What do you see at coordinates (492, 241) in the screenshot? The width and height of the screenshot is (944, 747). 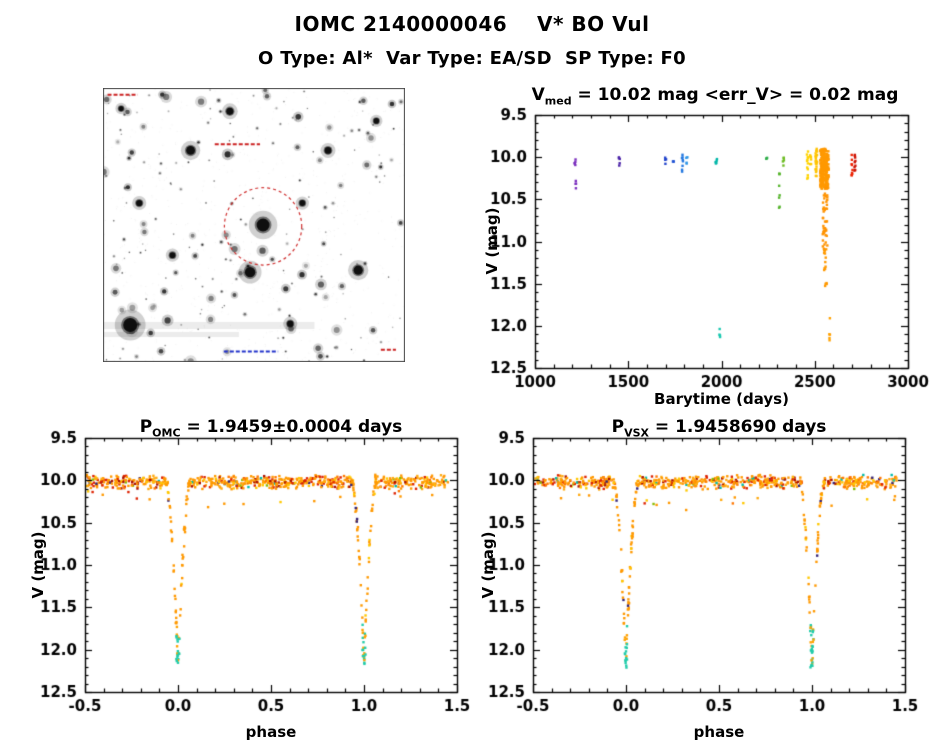 I see `barytime-y-axis-label: V (mag)` at bounding box center [492, 241].